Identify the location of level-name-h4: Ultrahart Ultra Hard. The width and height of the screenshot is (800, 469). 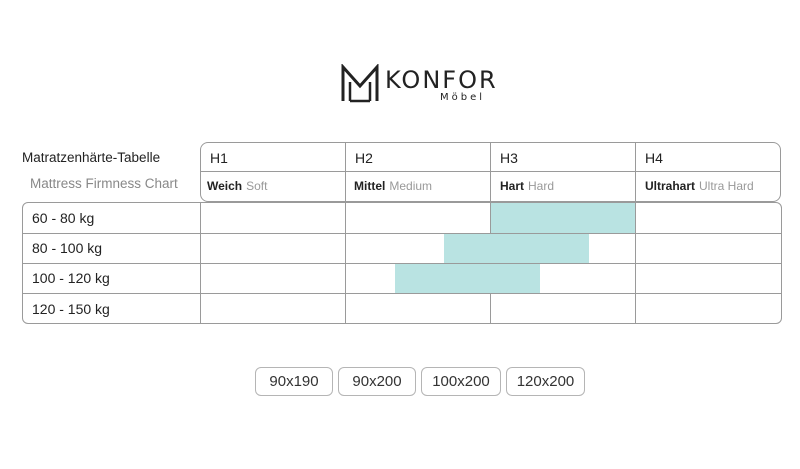
(699, 186).